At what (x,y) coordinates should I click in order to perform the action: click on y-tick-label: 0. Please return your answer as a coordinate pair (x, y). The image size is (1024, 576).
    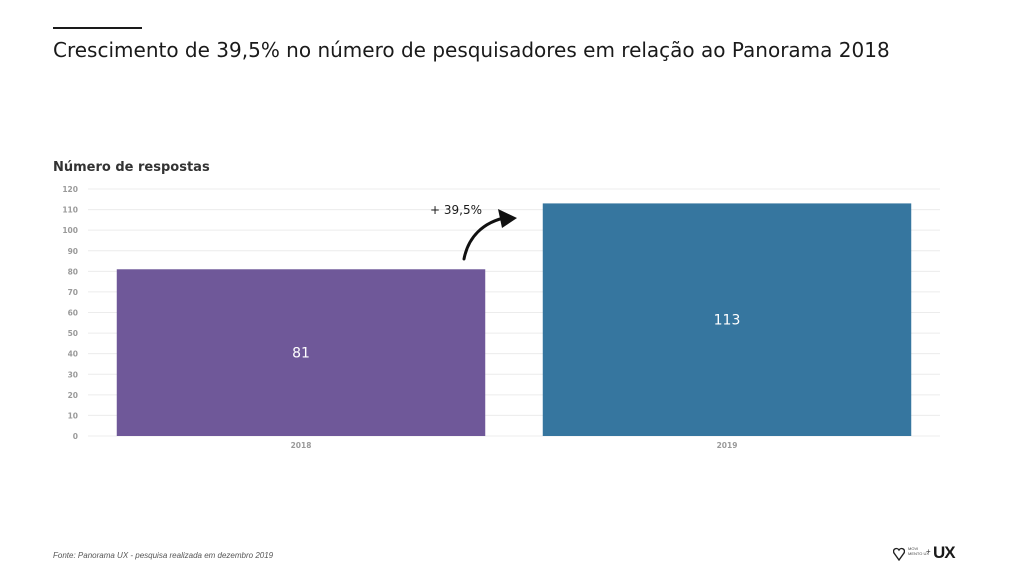
    Looking at the image, I should click on (75, 436).